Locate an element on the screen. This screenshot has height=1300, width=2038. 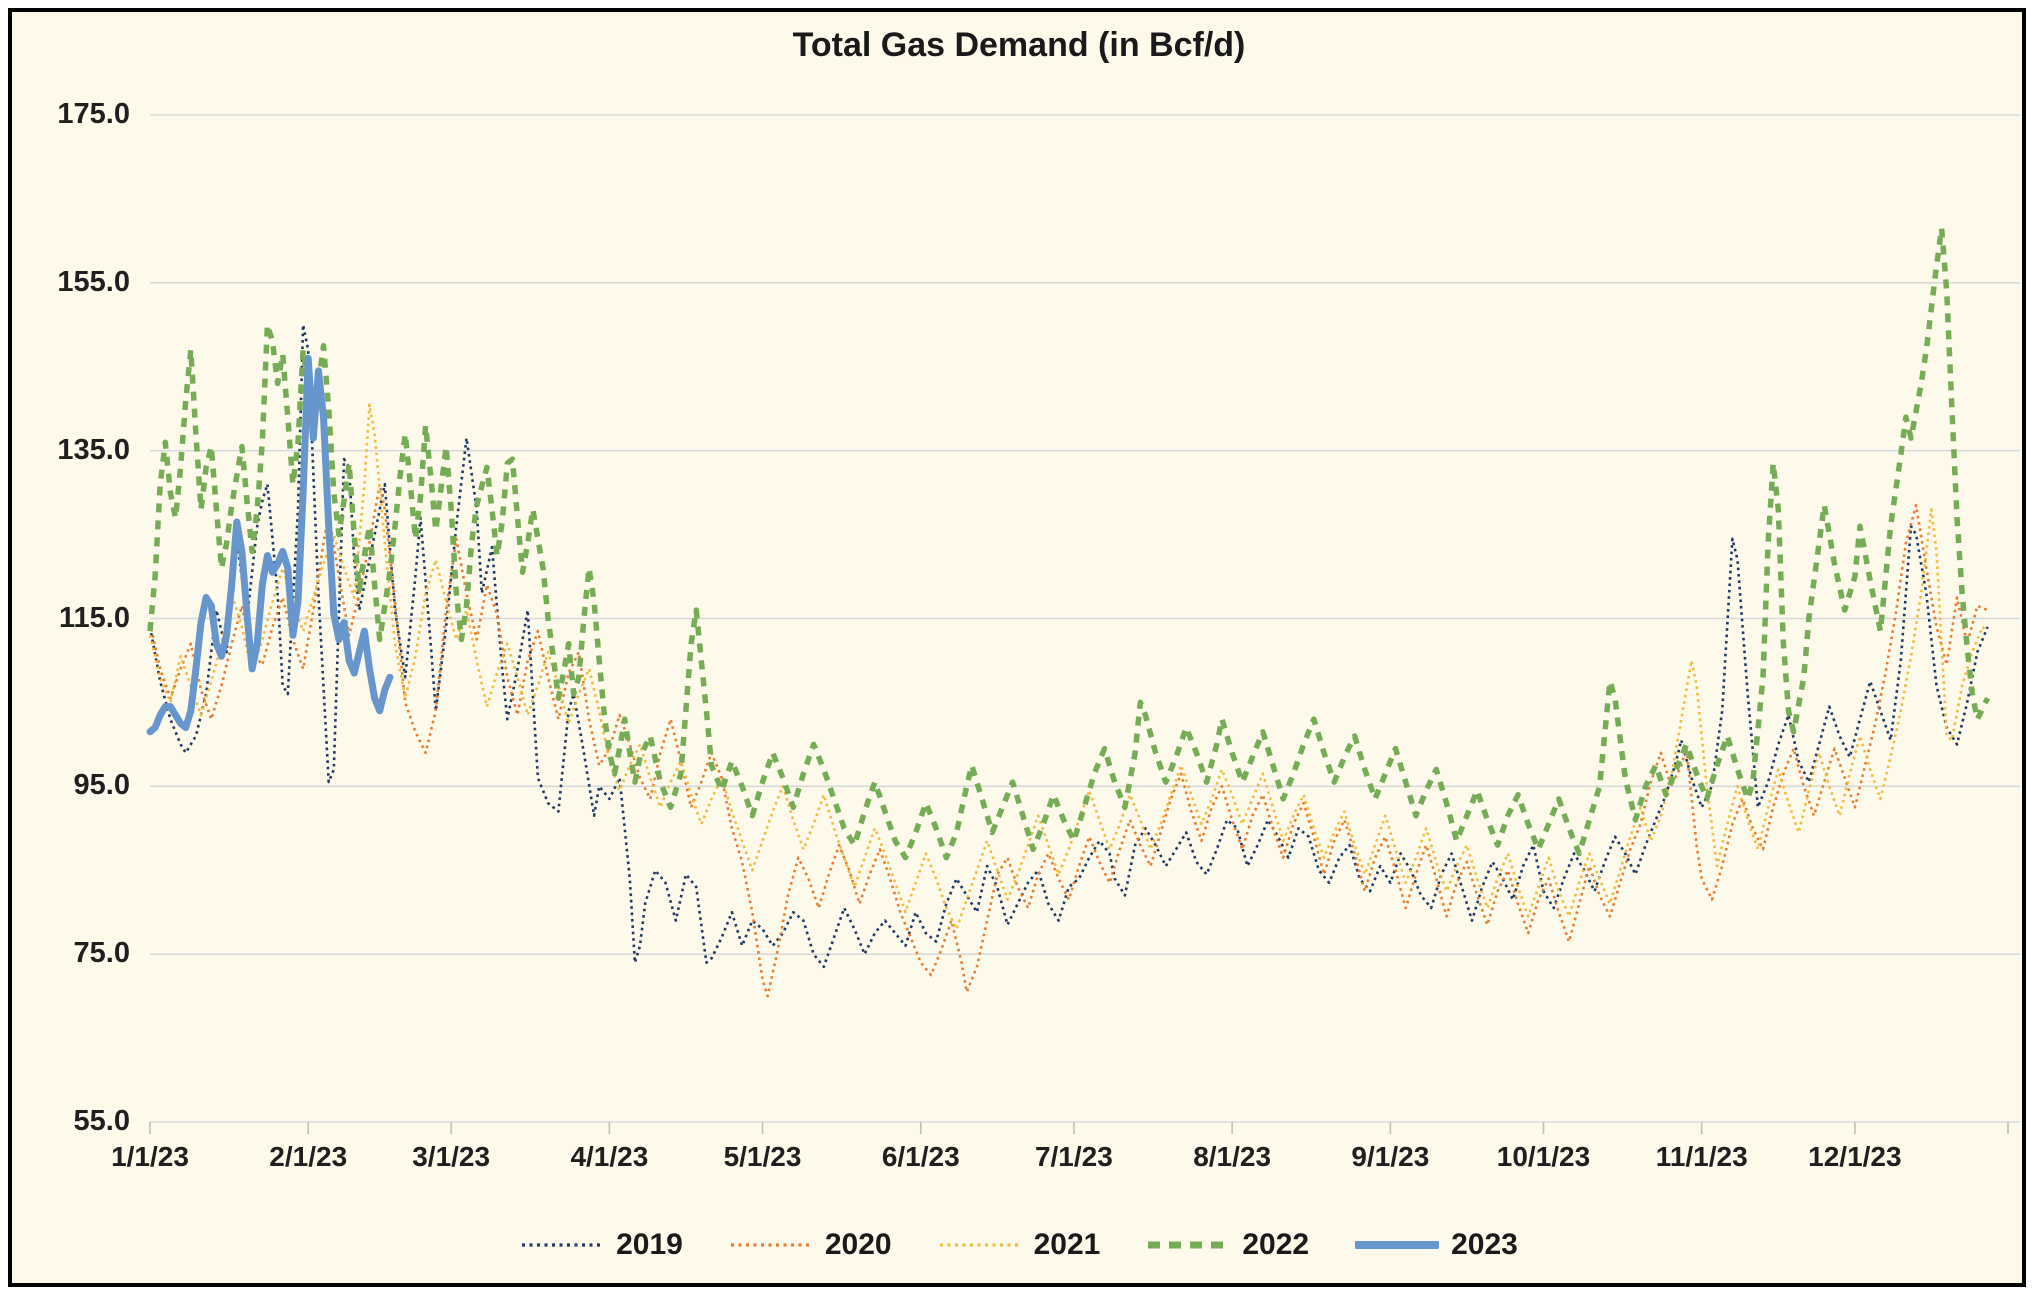
legend-item-2023: 2023 is located at coordinates (1436, 1245).